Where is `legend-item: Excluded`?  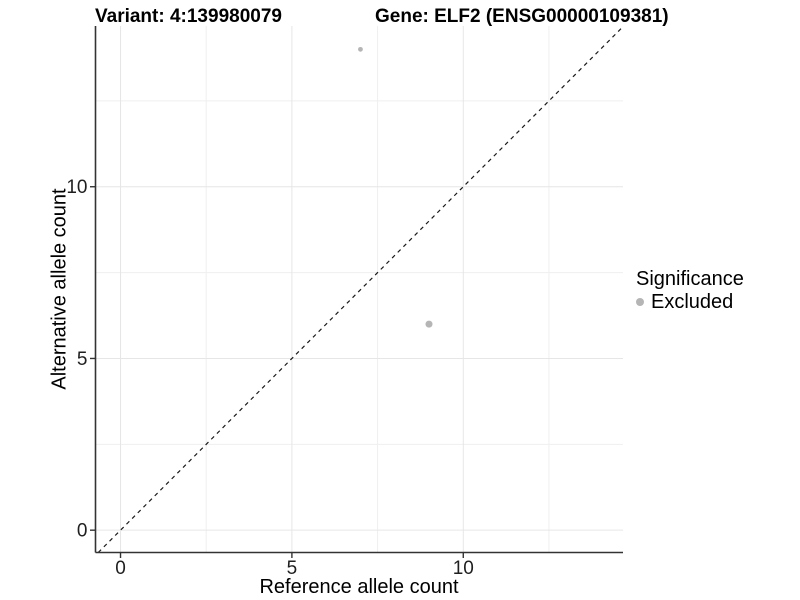
legend-item: Excluded is located at coordinates (690, 302).